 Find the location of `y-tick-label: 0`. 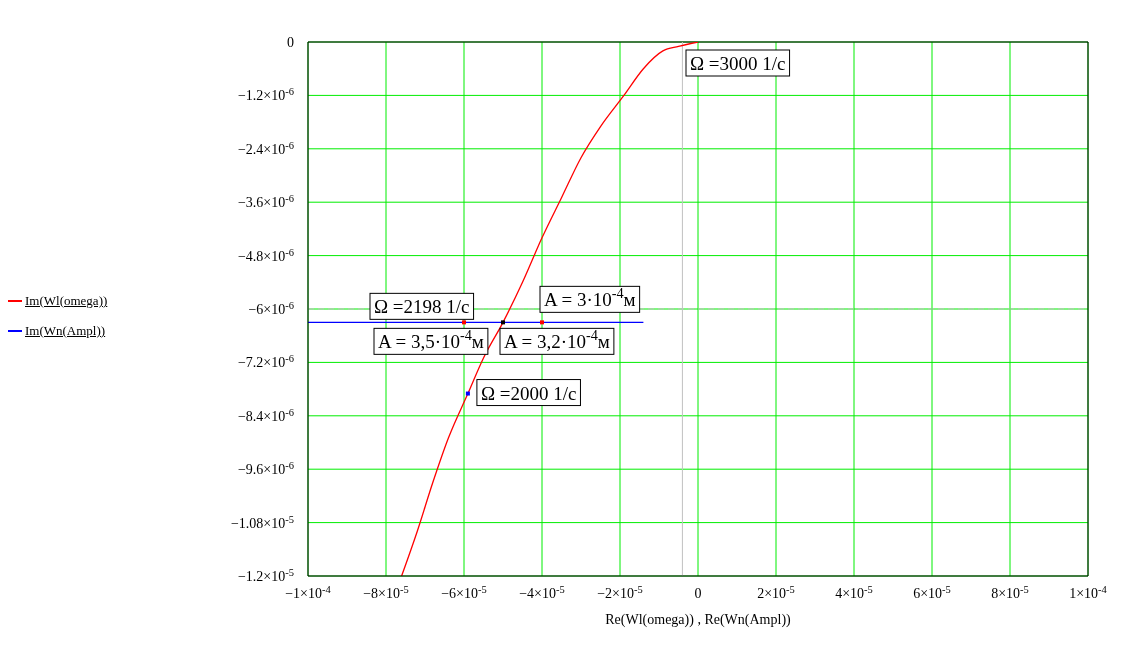

y-tick-label: 0 is located at coordinates (290, 42).